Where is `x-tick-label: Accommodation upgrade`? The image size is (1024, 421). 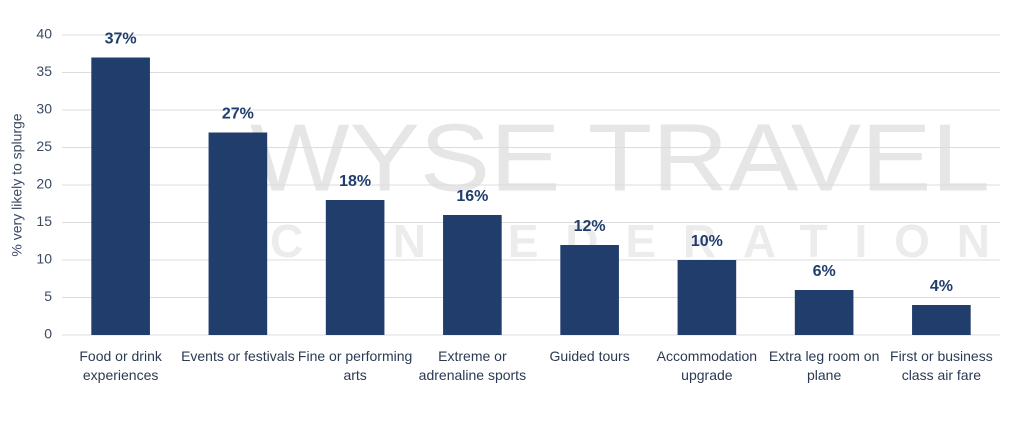 x-tick-label: Accommodation upgrade is located at coordinates (707, 365).